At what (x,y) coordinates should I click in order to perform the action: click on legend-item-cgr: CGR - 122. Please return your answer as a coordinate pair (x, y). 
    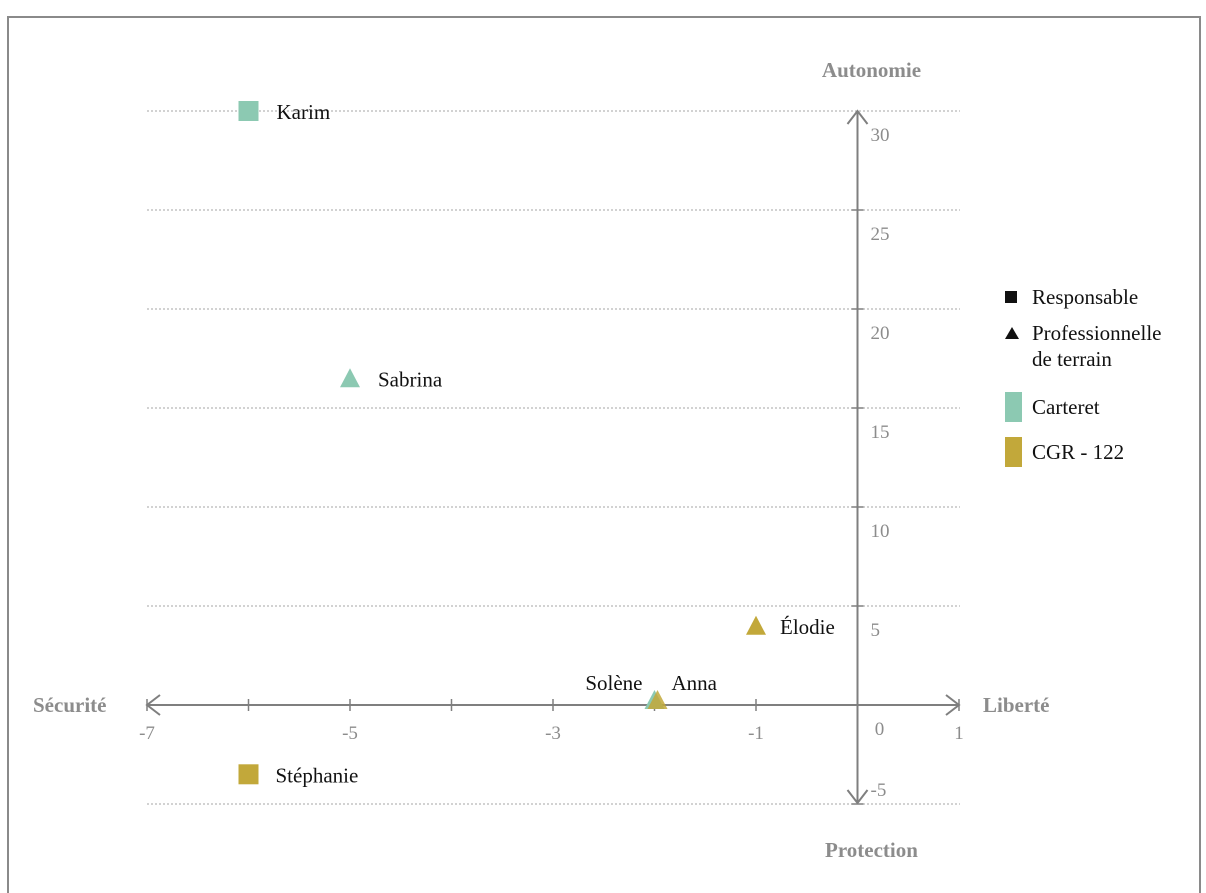
    Looking at the image, I should click on (1083, 456).